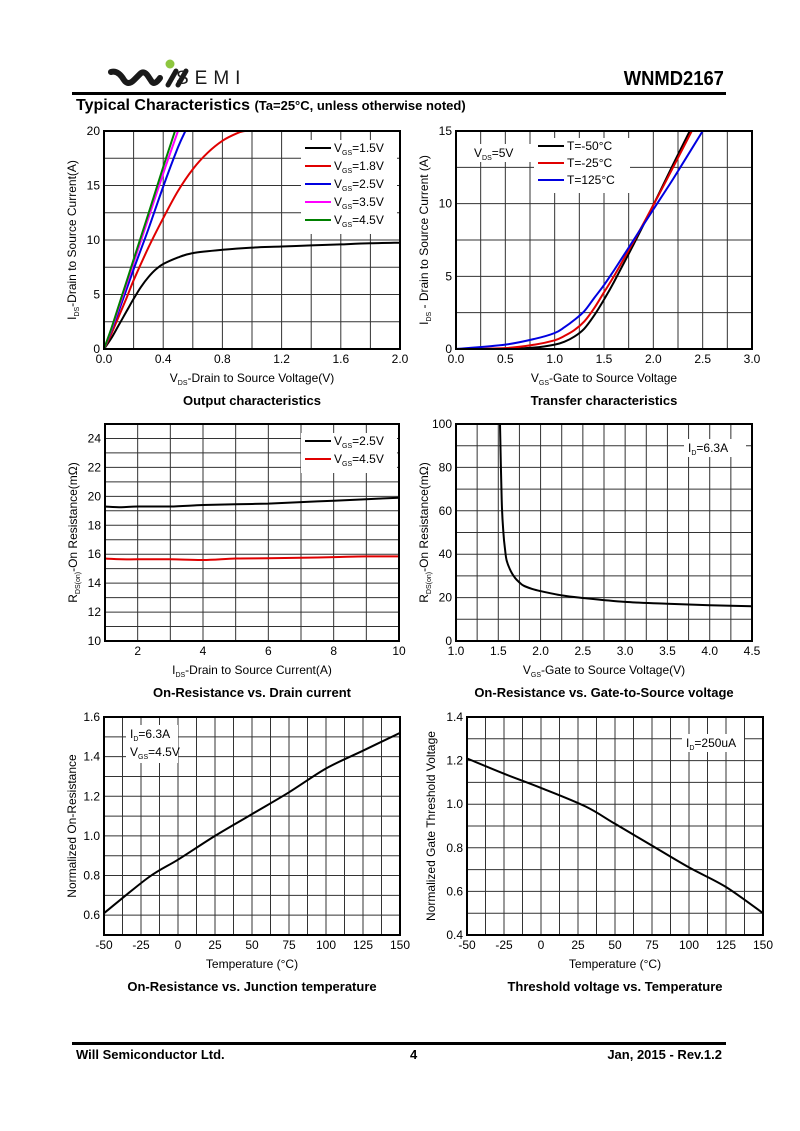 This screenshot has height=1131, width=800. Describe the element at coordinates (400, 945) in the screenshot. I see `x-tick-label: 150` at that location.